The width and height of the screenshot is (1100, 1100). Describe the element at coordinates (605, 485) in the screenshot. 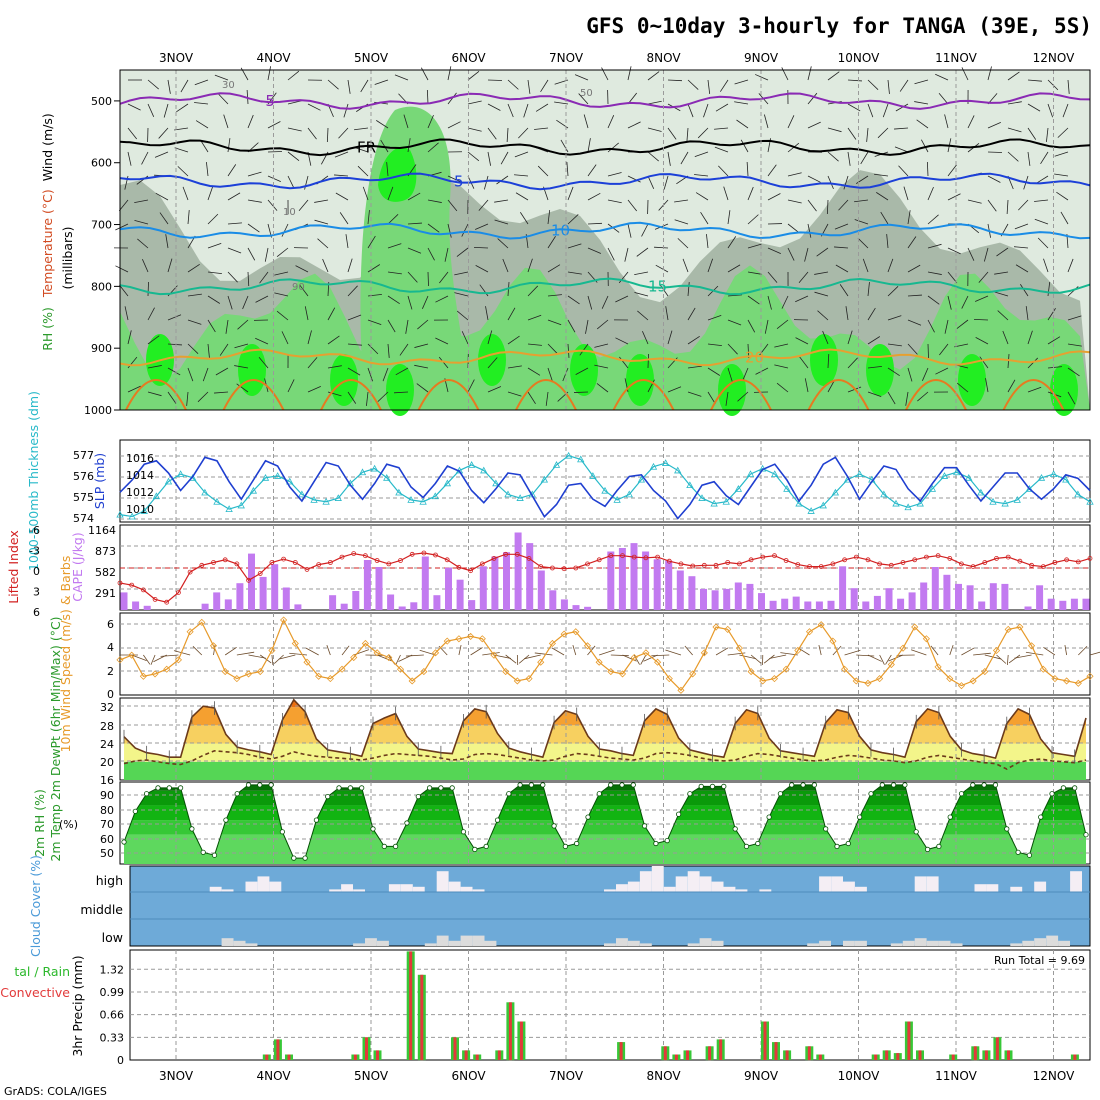

I see `thickness-slp-lines` at that location.